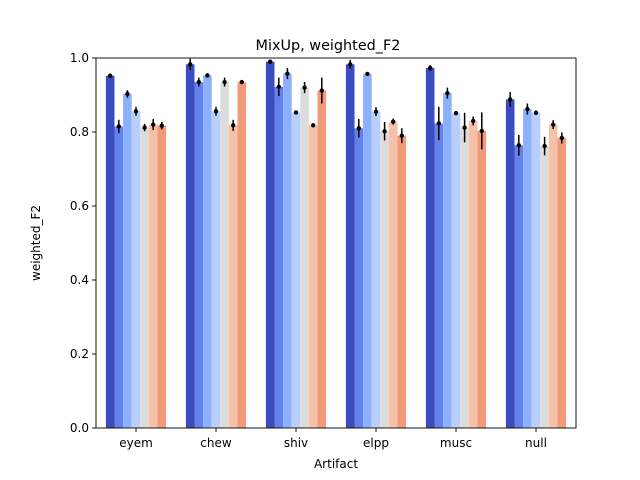 The height and width of the screenshot is (480, 640). What do you see at coordinates (79, 206) in the screenshot?
I see `y-tick-label: 0.6` at bounding box center [79, 206].